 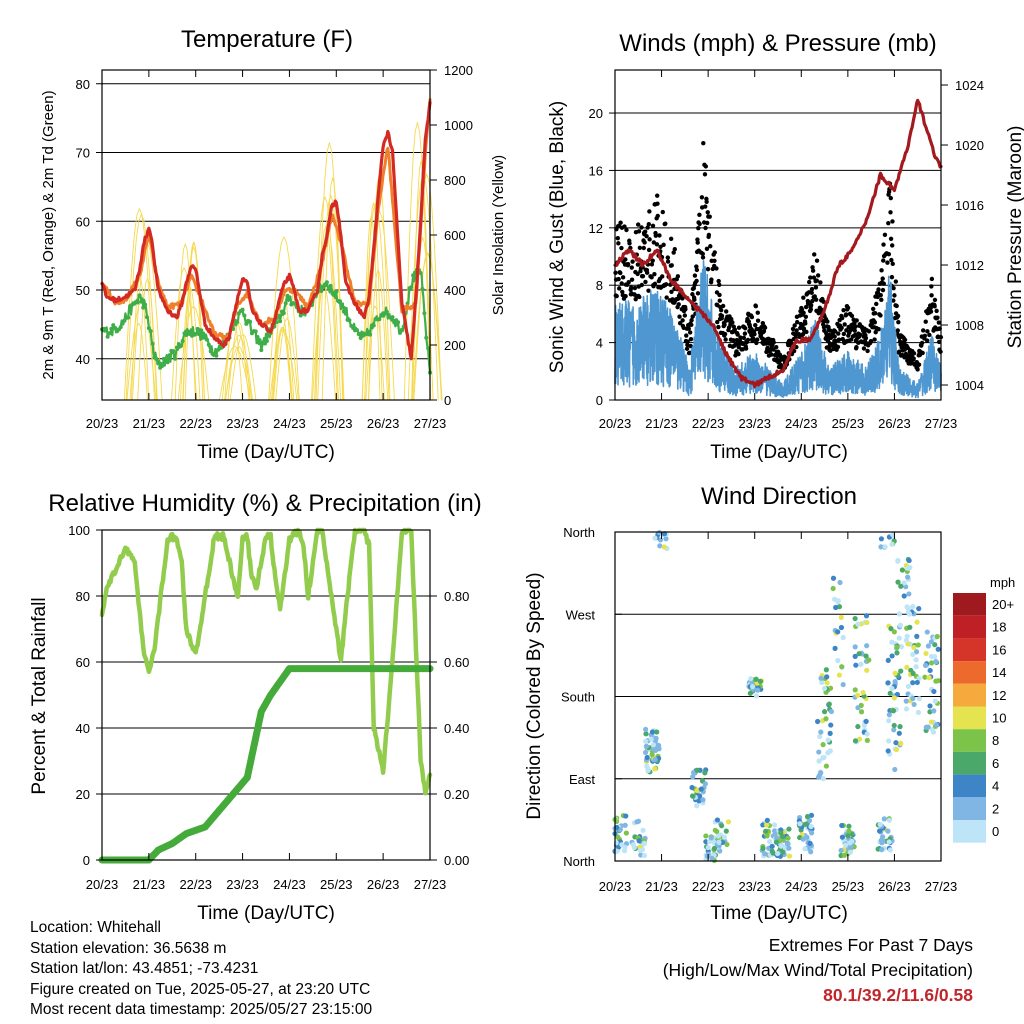 What do you see at coordinates (995, 831) in the screenshot?
I see `legend-label: 0` at bounding box center [995, 831].